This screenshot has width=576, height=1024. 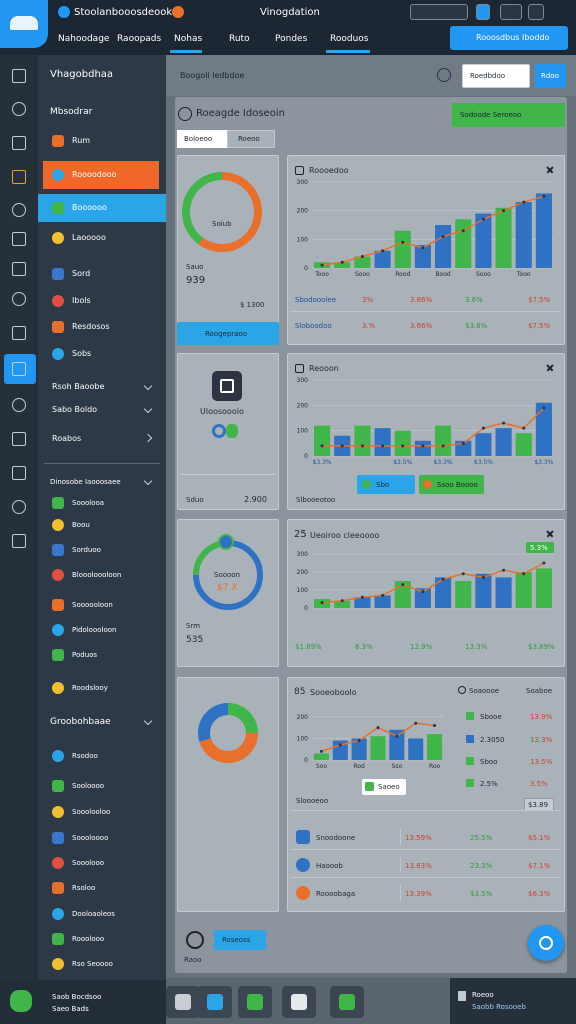 I want to click on nav-tab: Pondes, so click(x=291, y=39).